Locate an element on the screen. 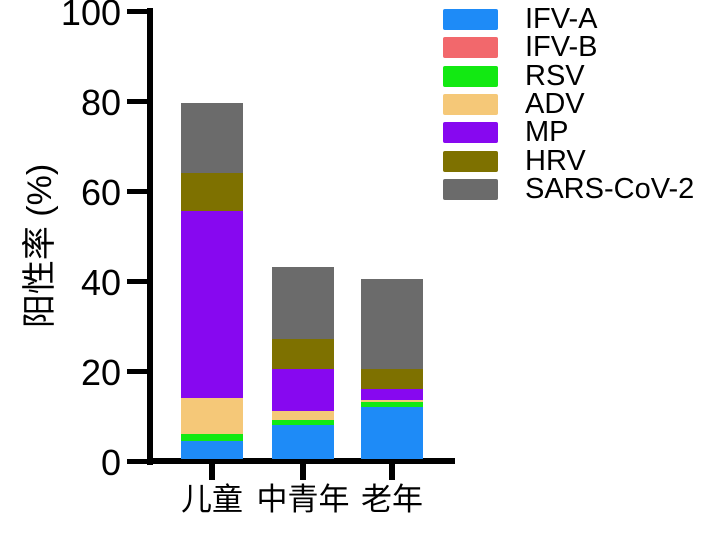 The image size is (709, 537). x-category-label: 儿童 is located at coordinates (212, 499).